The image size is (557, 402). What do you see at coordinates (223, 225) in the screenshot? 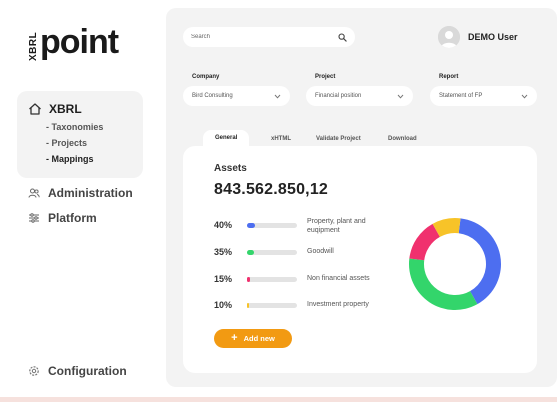
I see `asset-percent: 40%` at bounding box center [223, 225].